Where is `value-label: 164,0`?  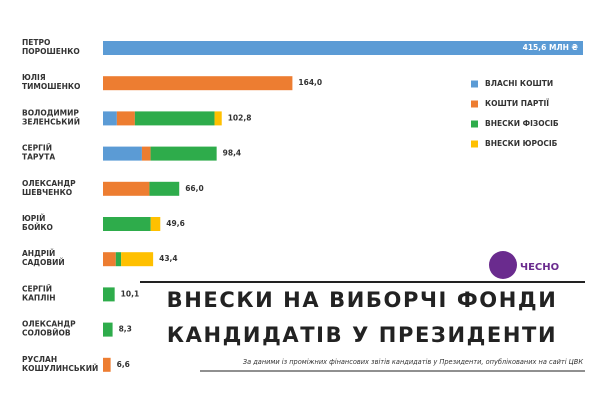
value-label: 164,0 is located at coordinates (310, 82).